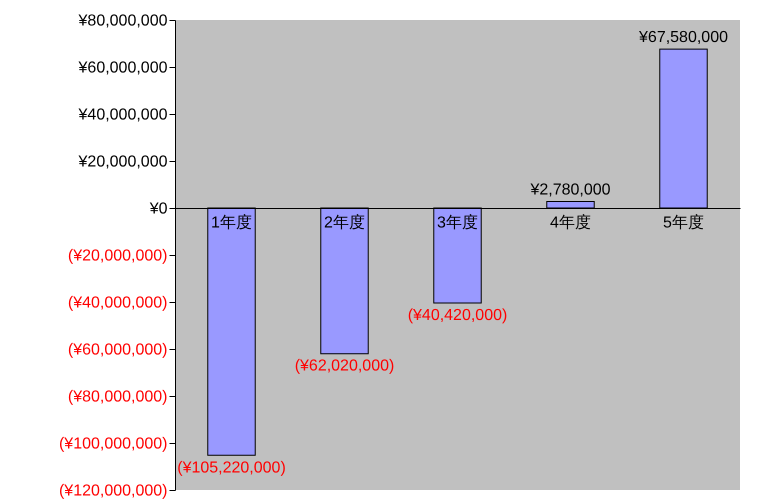 This screenshot has width=770, height=503. Describe the element at coordinates (118, 303) in the screenshot. I see `y-tick-label: (¥40,000,000)` at that location.